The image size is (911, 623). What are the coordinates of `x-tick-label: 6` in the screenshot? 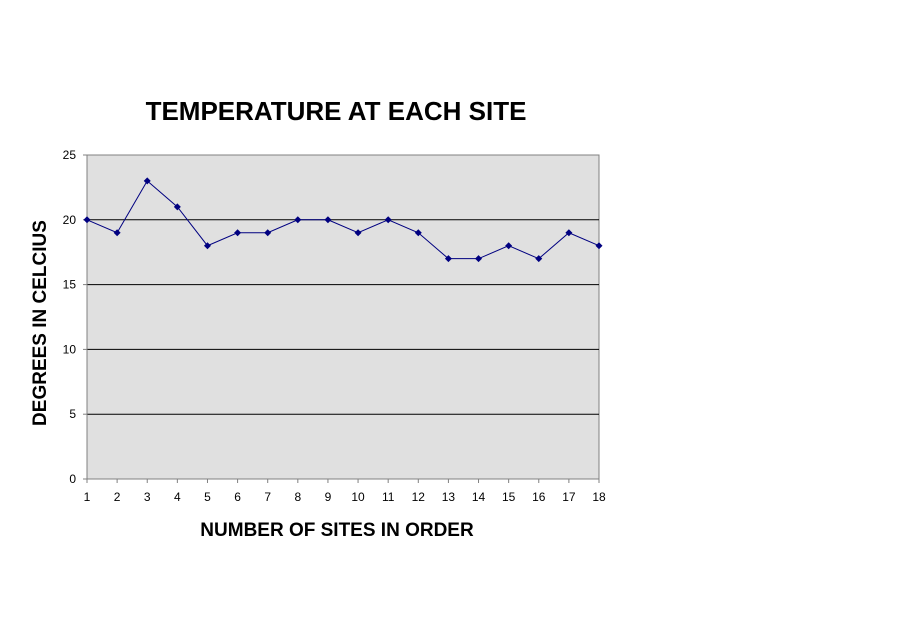 It's located at (237, 497).